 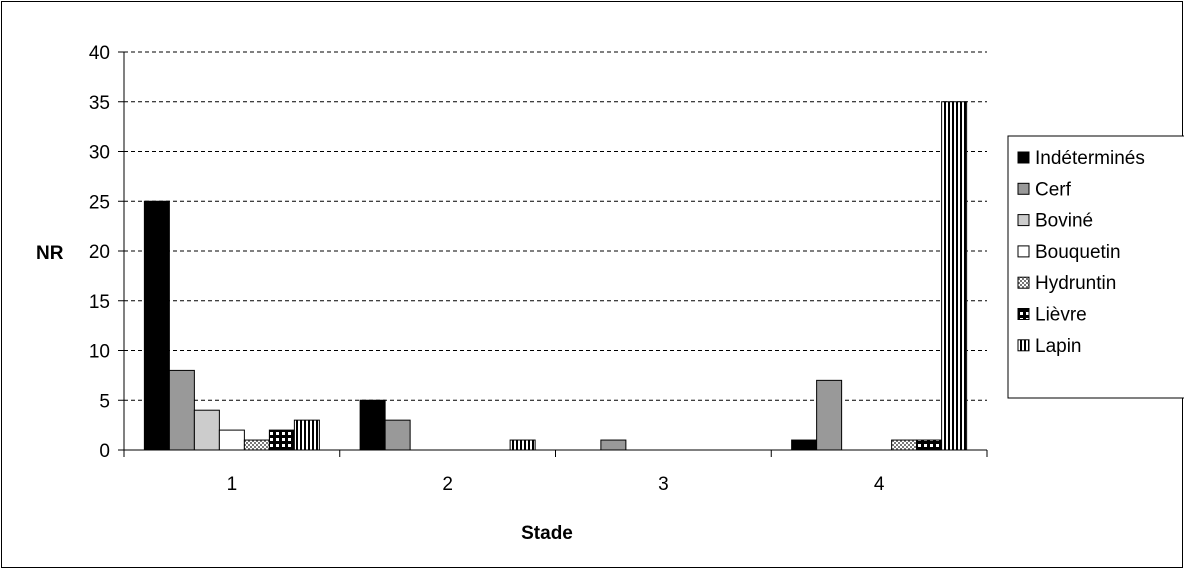 I want to click on legend-swatch-lièvre, so click(x=1023, y=314).